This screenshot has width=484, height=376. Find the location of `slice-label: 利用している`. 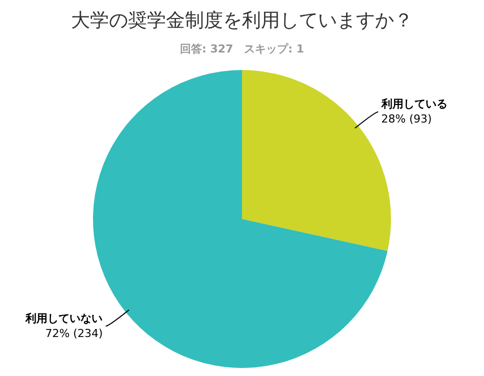

slice-label: 利用している is located at coordinates (414, 104).